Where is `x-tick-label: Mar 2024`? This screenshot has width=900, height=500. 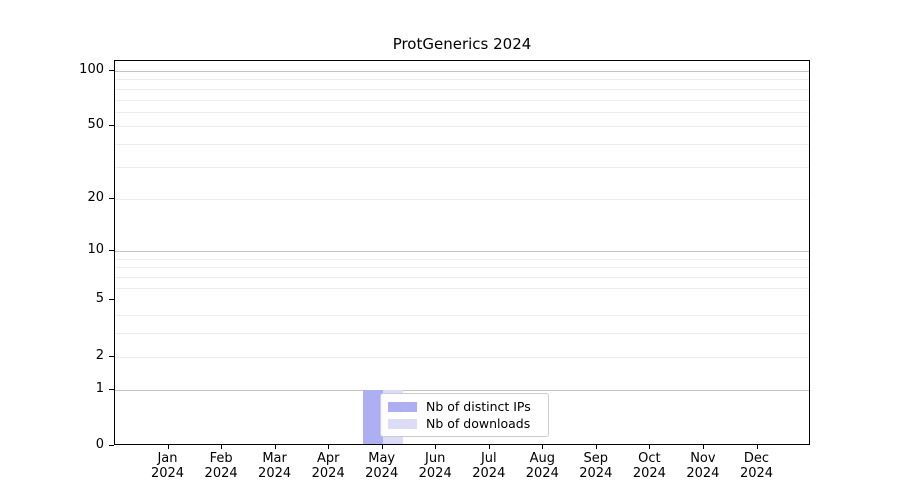
x-tick-label: Mar 2024 is located at coordinates (275, 466).